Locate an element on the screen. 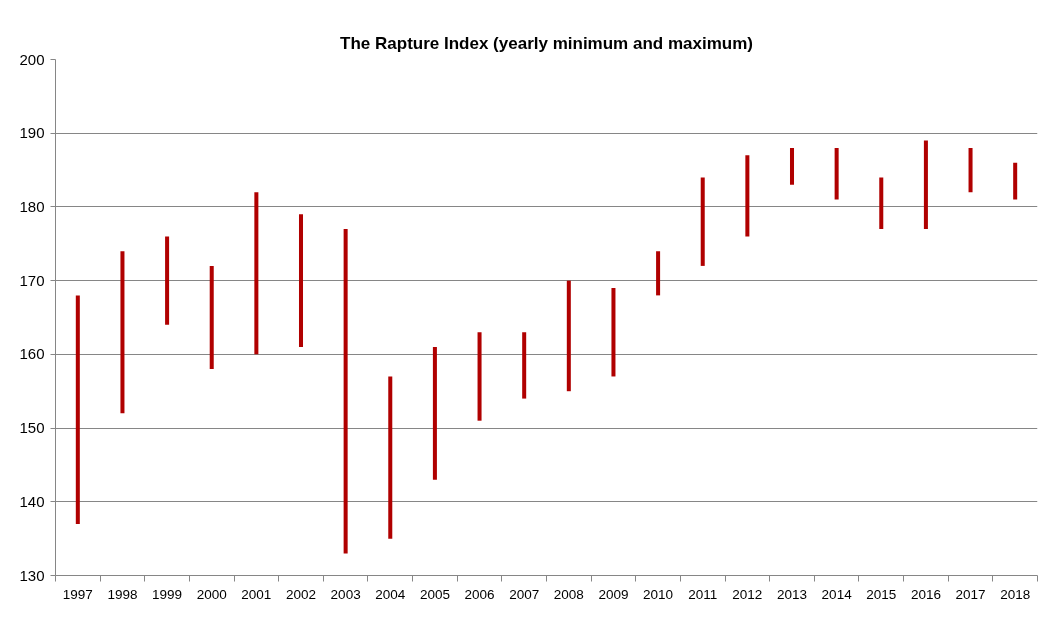  x-tick-label: 2017 is located at coordinates (970, 594).